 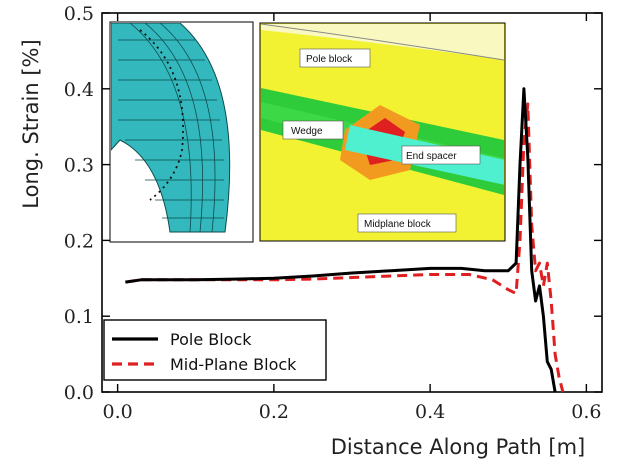 I want to click on legend-label-midplane: Mid-Plane Block, so click(x=233, y=364).